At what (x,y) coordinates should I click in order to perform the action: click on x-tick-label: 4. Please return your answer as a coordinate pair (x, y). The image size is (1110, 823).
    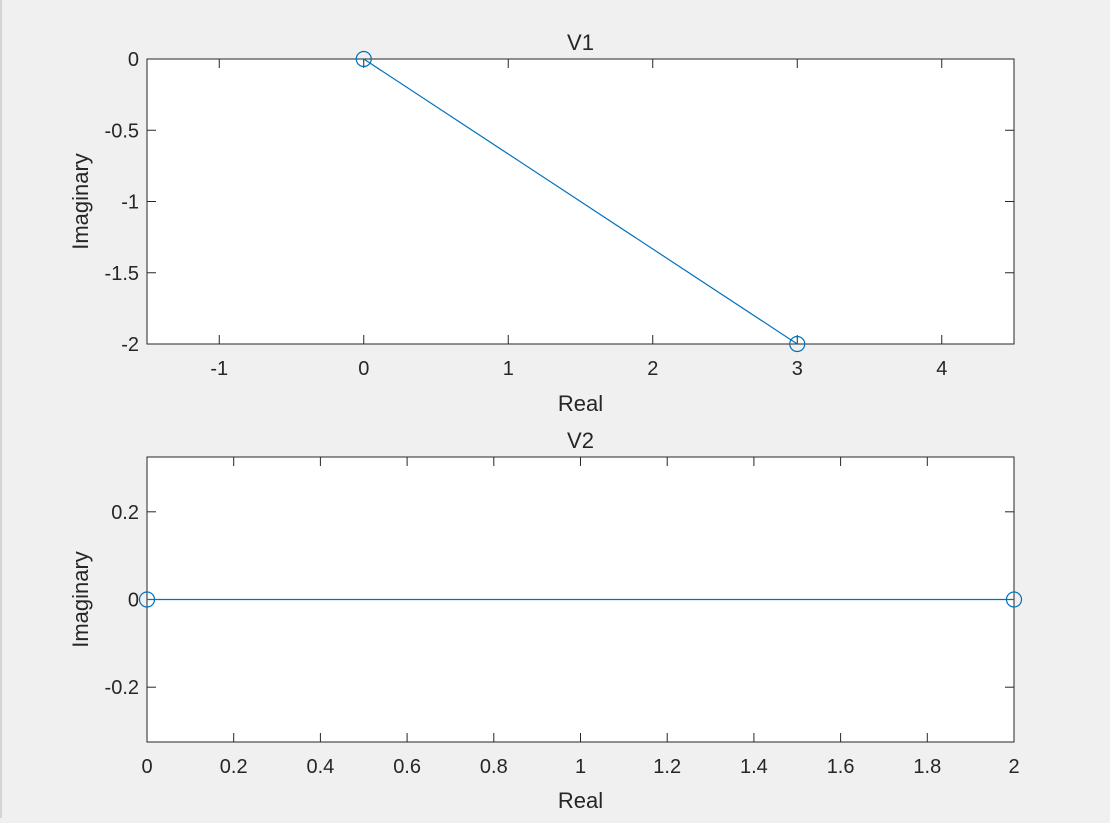
    Looking at the image, I should click on (941, 369).